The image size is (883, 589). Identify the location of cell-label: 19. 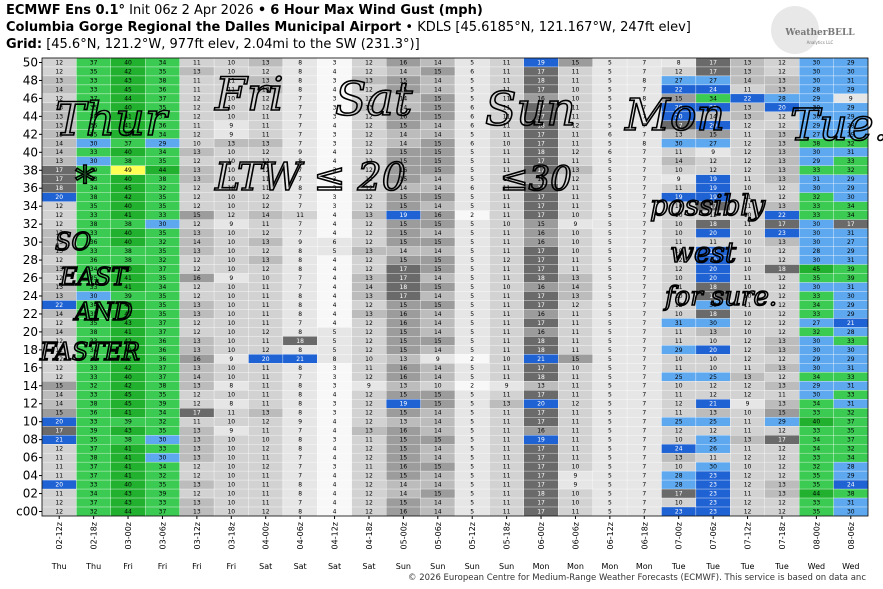
(404, 404).